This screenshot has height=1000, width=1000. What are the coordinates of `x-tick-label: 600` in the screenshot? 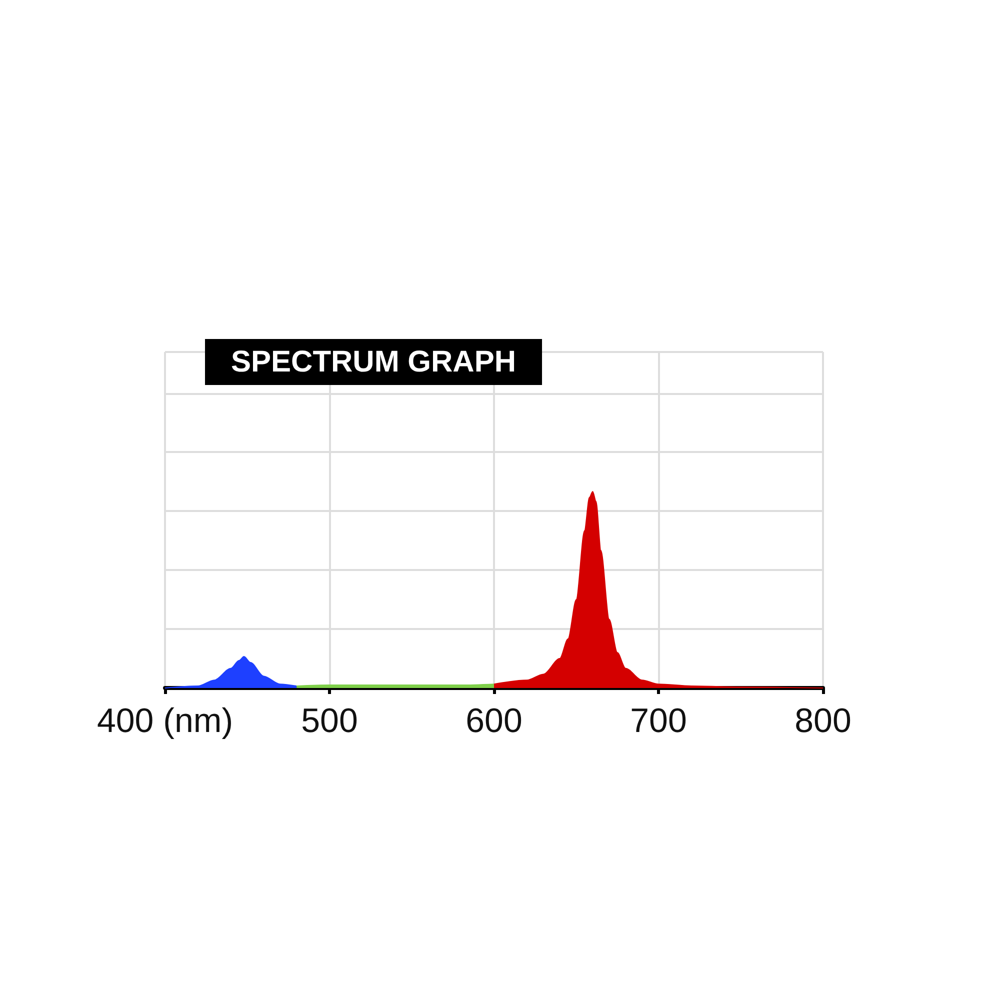 It's located at (494, 721).